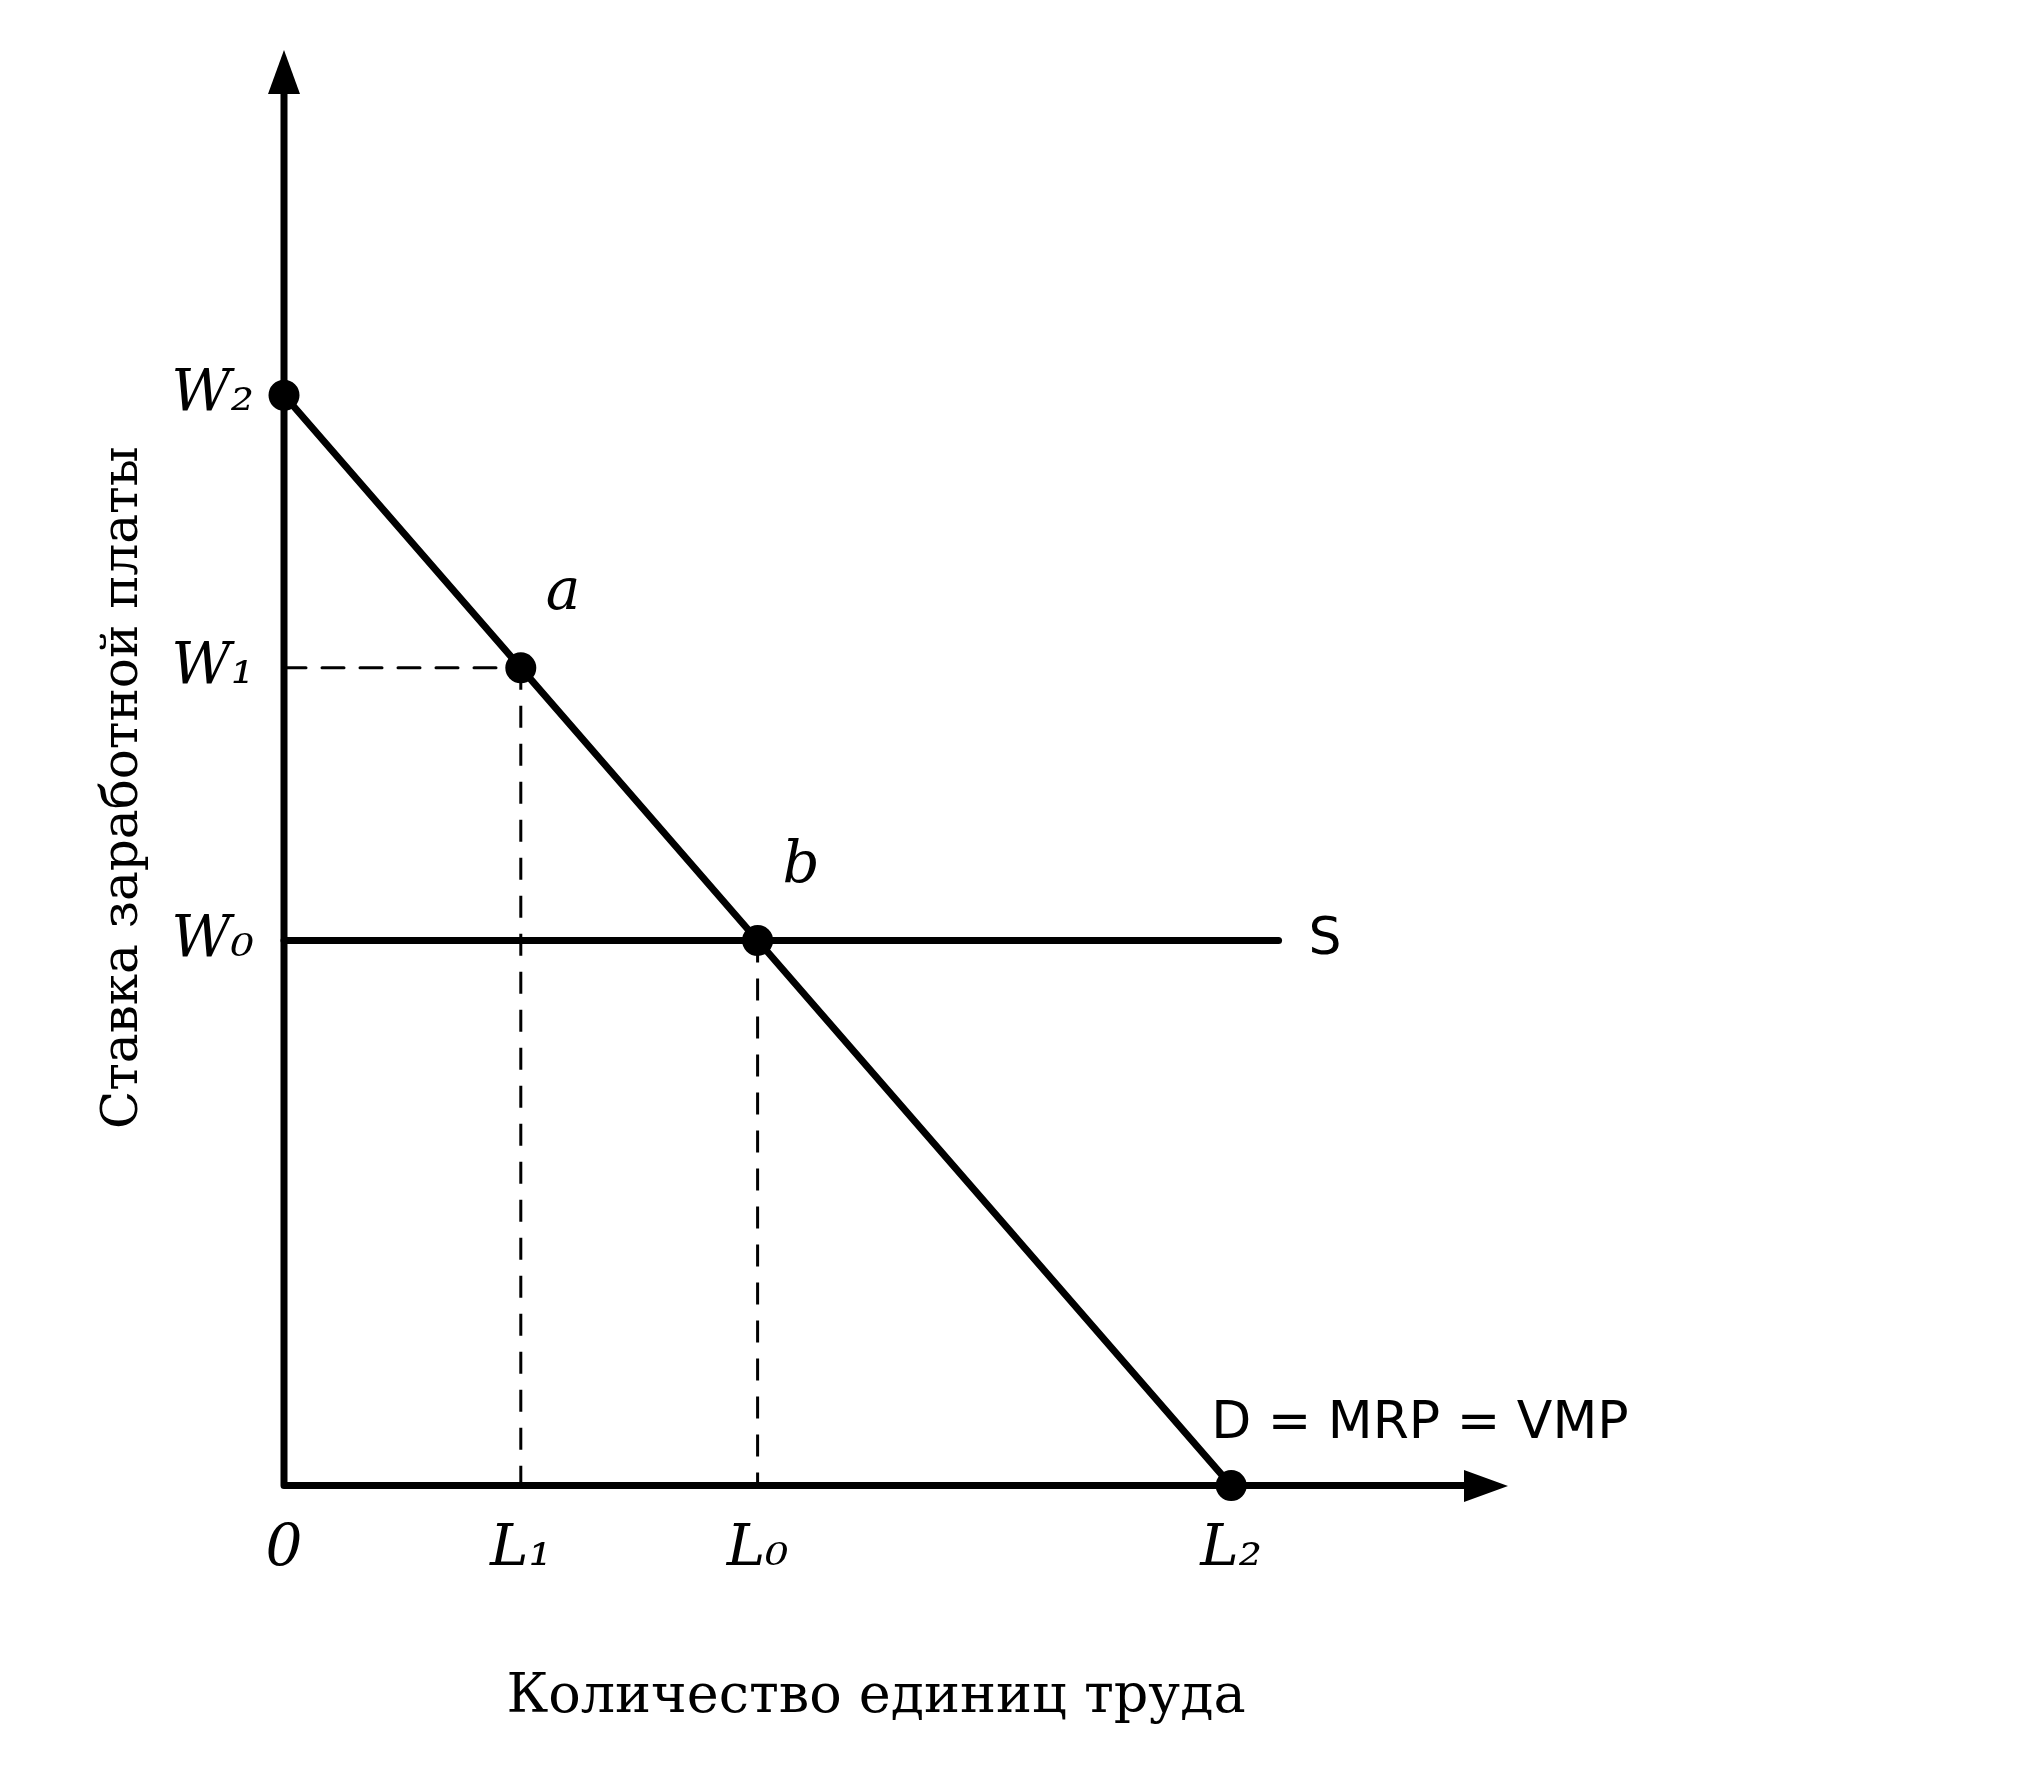 This screenshot has width=2028, height=1774. What do you see at coordinates (520, 1545) in the screenshot?
I see `x-tick-label: L₁` at bounding box center [520, 1545].